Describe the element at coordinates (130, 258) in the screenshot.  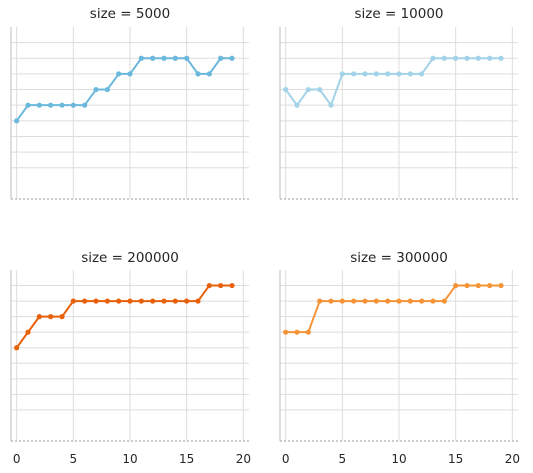
I see `panel-title: size = 200000` at that location.